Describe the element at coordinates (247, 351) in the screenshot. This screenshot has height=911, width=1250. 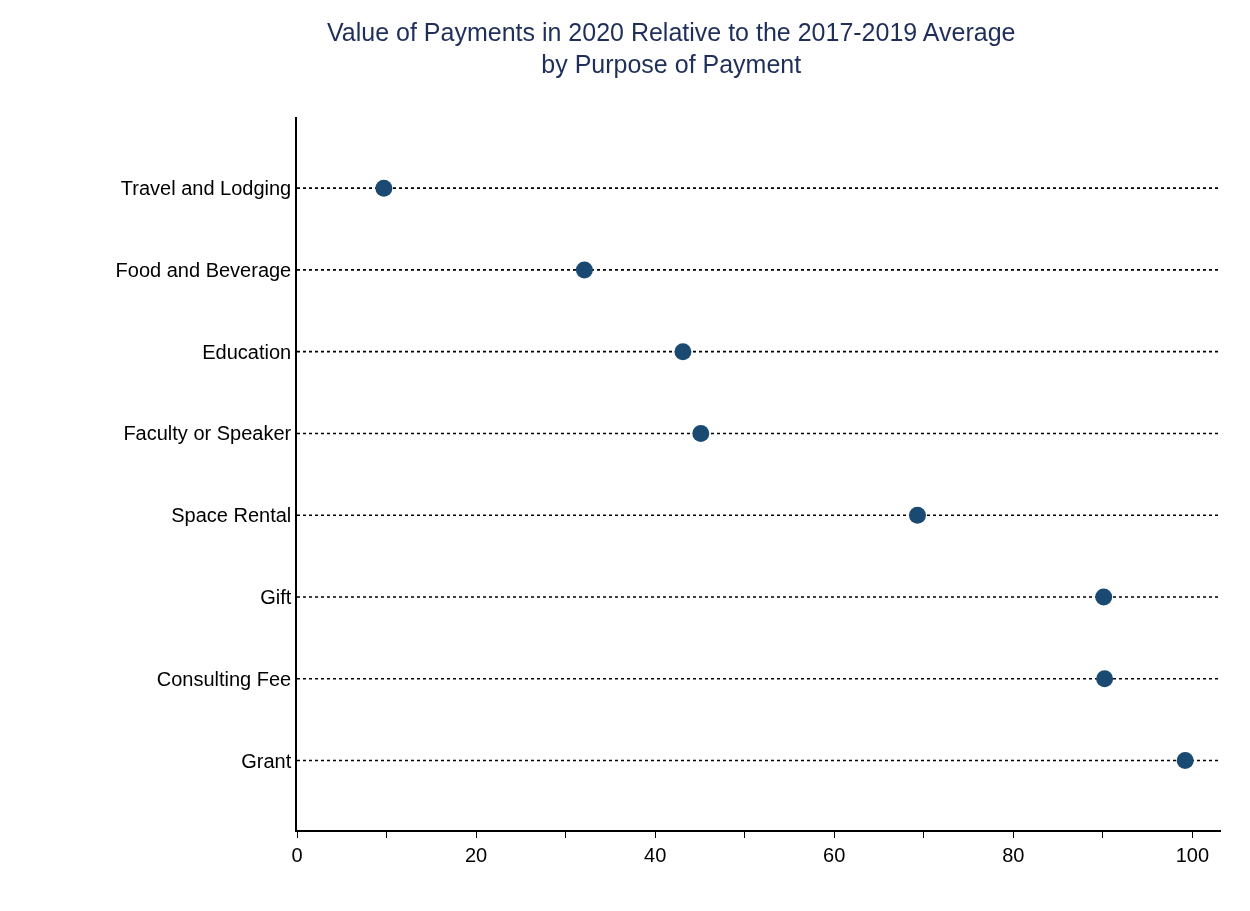
I see `y-tick-label: Education` at that location.